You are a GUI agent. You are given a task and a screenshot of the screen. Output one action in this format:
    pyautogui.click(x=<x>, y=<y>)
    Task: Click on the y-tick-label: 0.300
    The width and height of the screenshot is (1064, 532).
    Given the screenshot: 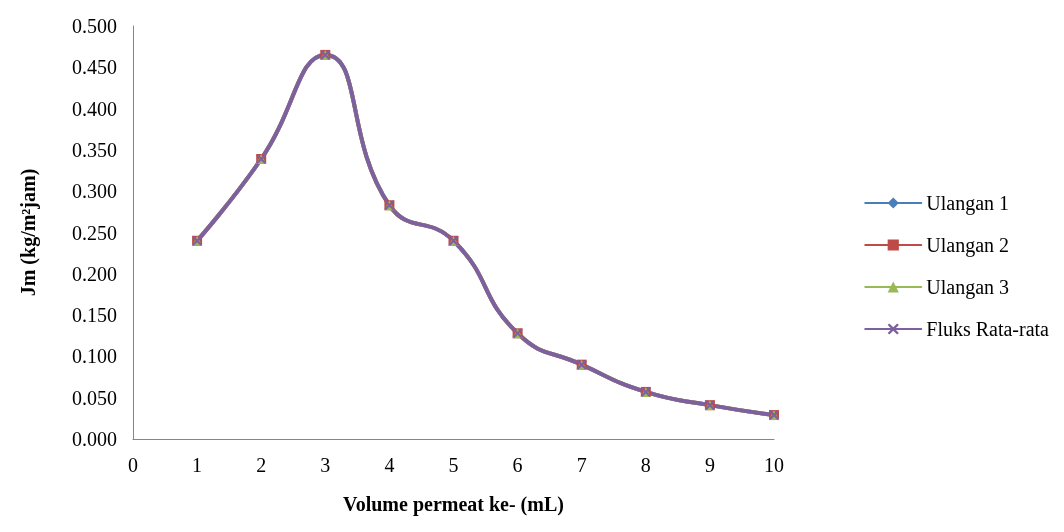 What is the action you would take?
    pyautogui.click(x=94, y=191)
    